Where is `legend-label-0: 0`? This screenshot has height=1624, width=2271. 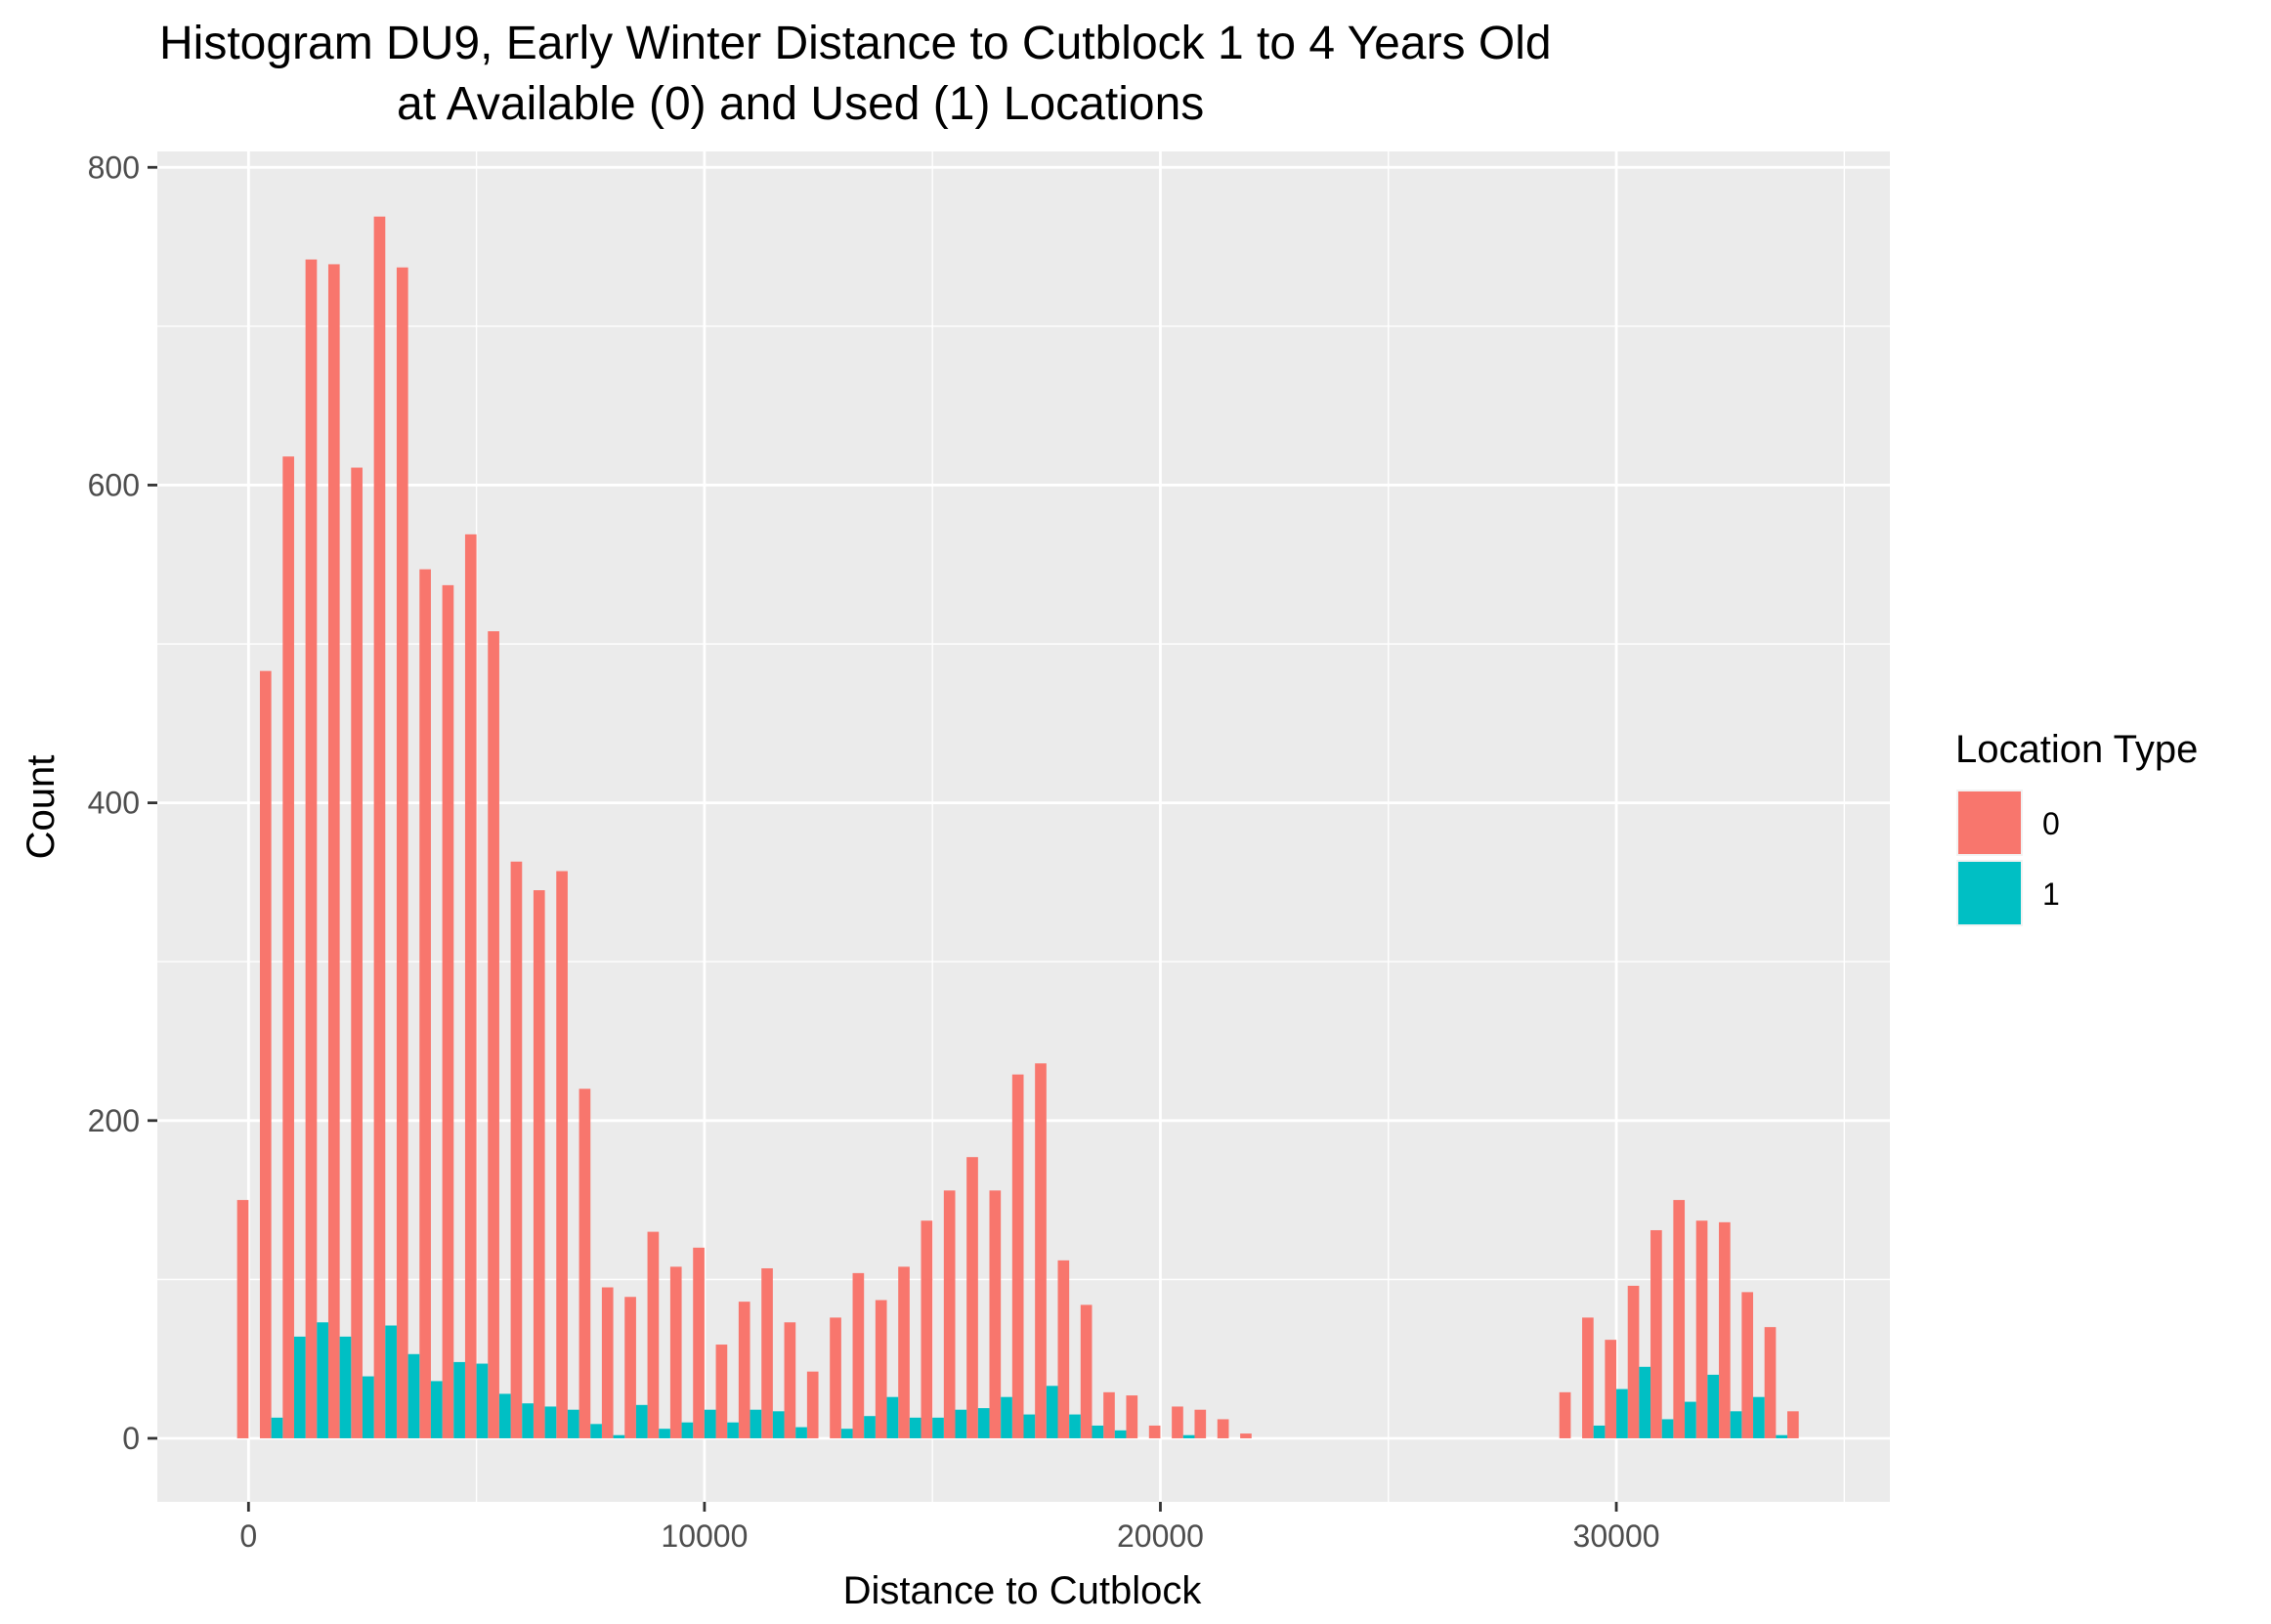 legend-label-0: 0 is located at coordinates (2051, 823).